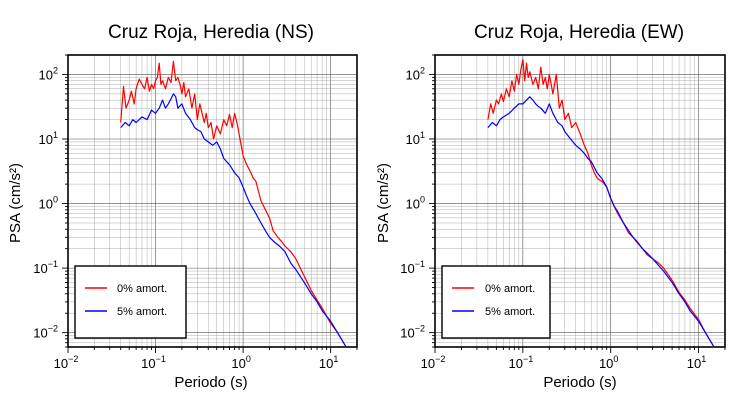 This screenshot has height=400, width=730. What do you see at coordinates (579, 32) in the screenshot?
I see `chart-title: Cruz Roja, Heredia (EW)` at bounding box center [579, 32].